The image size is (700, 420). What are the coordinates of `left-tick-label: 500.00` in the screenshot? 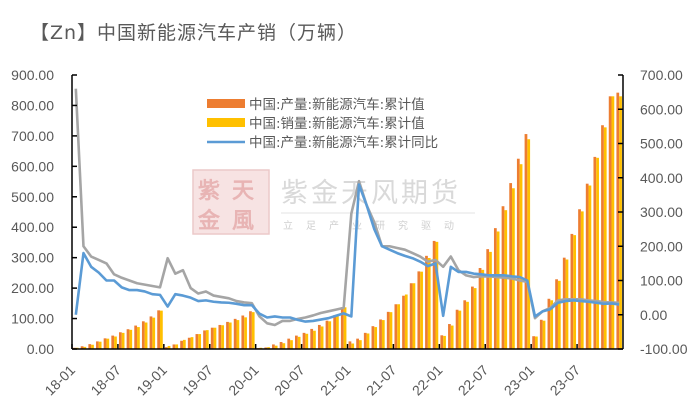 It's located at (32, 197).